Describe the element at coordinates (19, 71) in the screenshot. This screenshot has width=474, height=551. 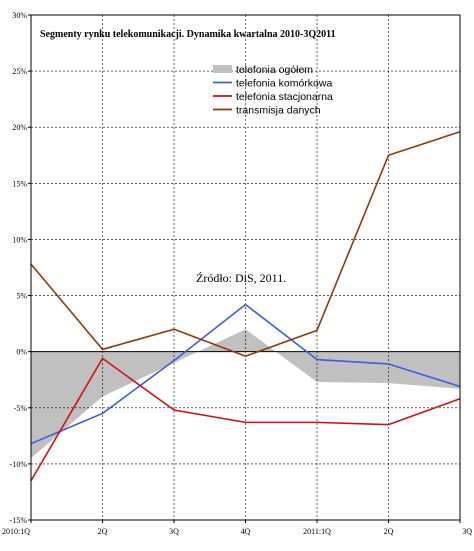
I see `y-tick-label: 25%` at that location.